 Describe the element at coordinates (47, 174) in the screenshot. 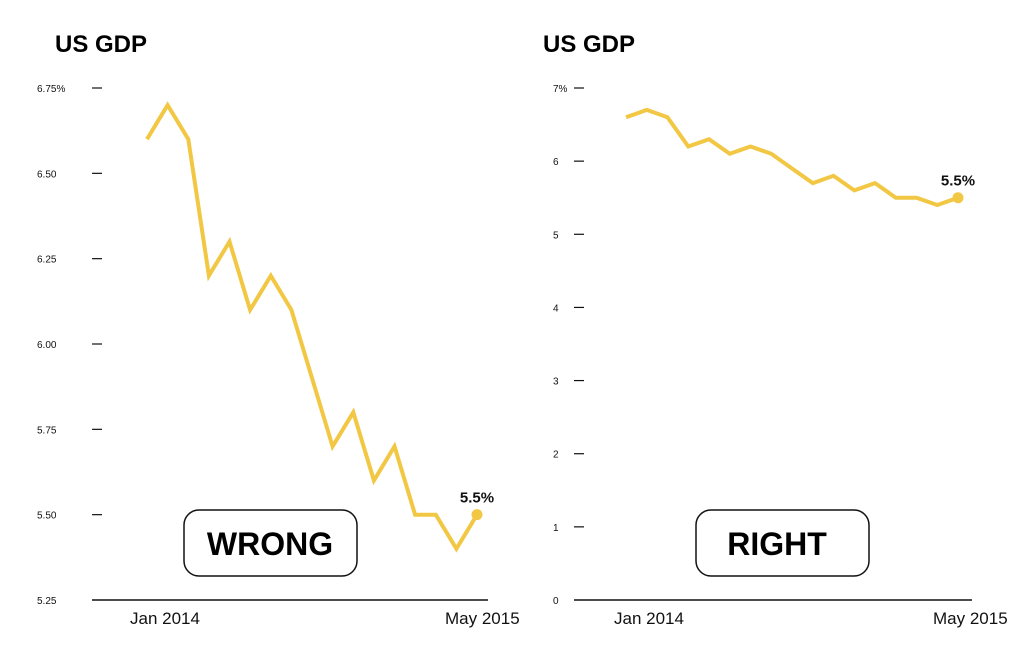

I see `y-tick-label: 6.50` at that location.